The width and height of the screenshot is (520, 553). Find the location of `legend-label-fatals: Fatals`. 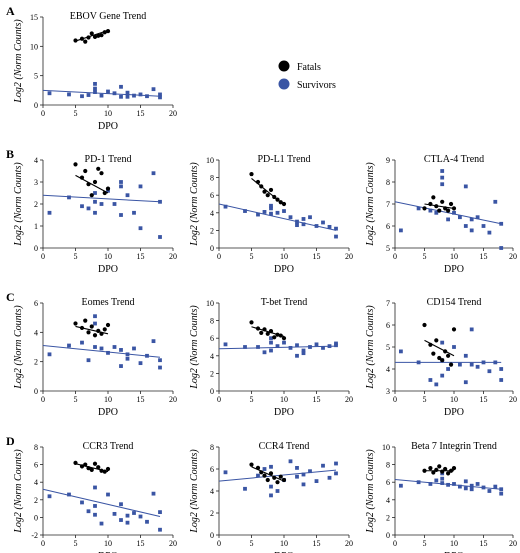

legend-label-fatals: Fatals is located at coordinates (309, 67).